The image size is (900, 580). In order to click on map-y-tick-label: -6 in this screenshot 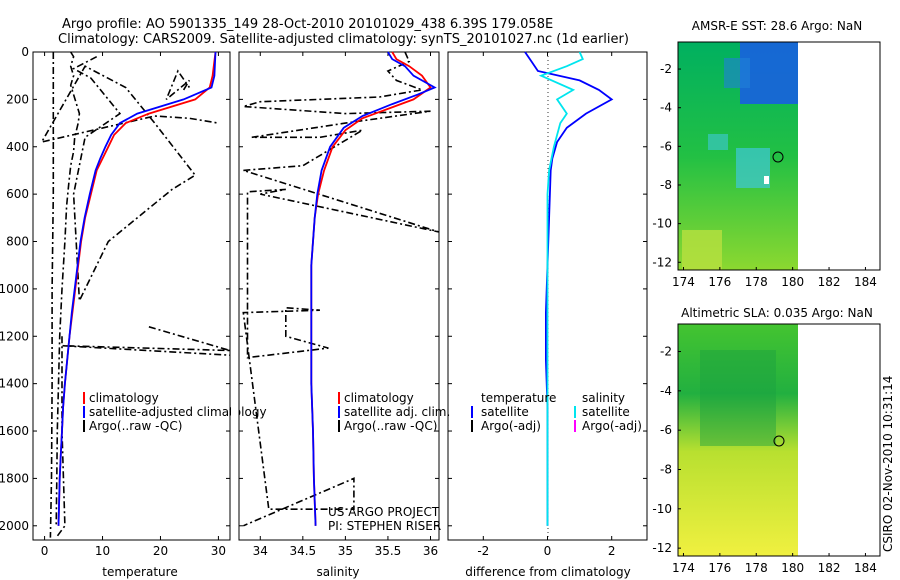, I will do `click(666, 430)`.